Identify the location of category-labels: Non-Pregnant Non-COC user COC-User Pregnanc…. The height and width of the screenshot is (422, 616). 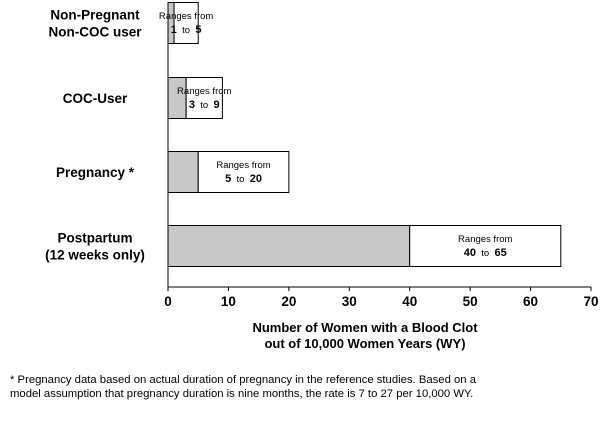
(95, 135).